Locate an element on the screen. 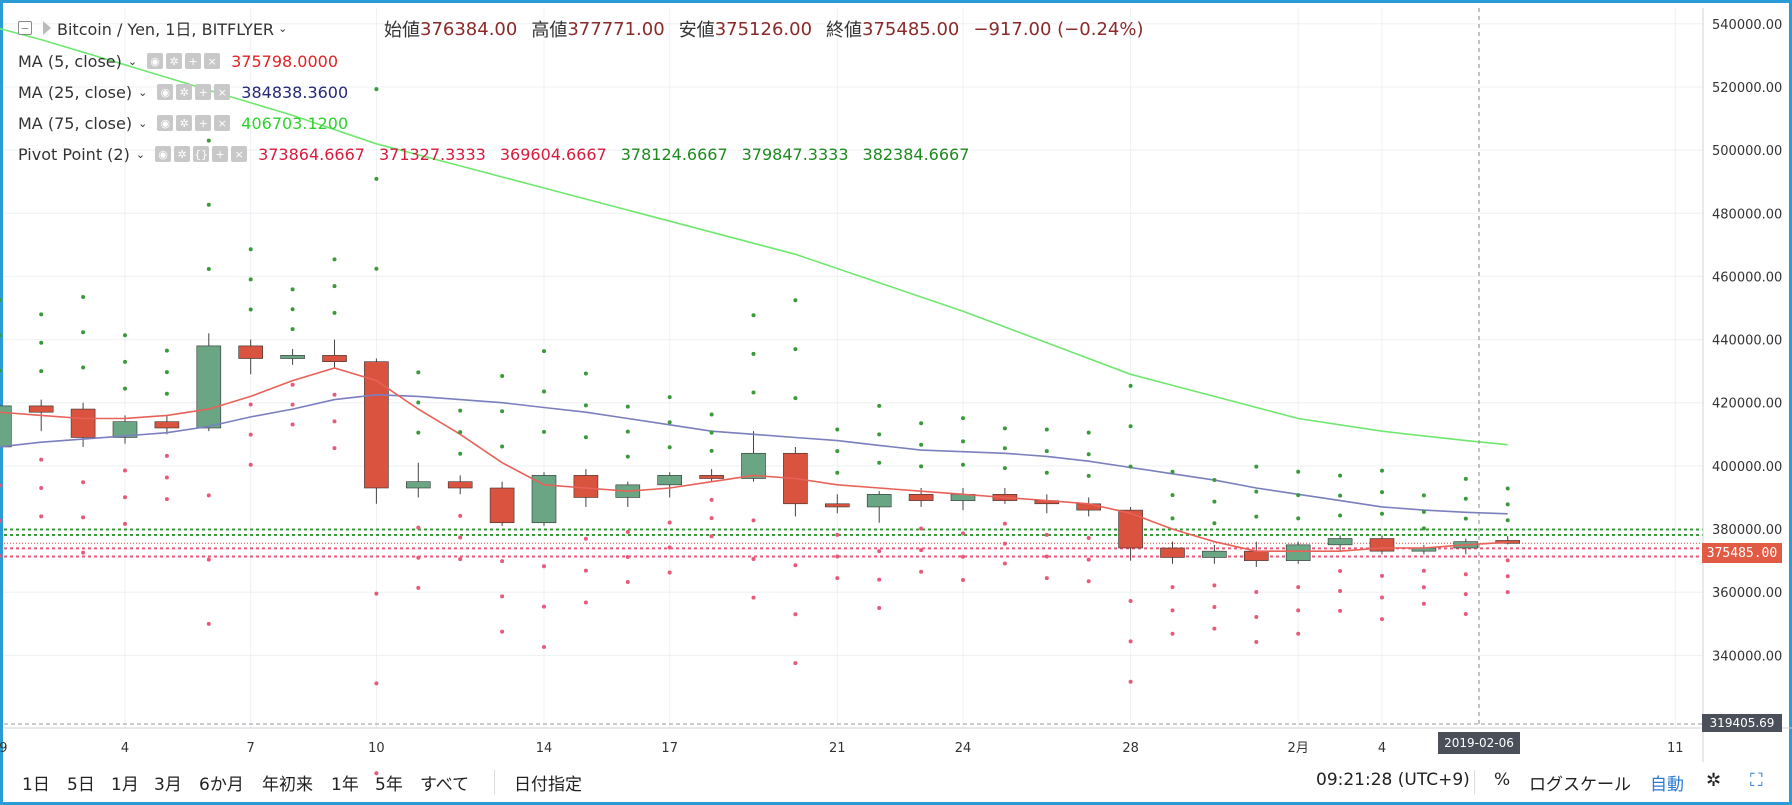  collapse-icon: − is located at coordinates (25, 28).